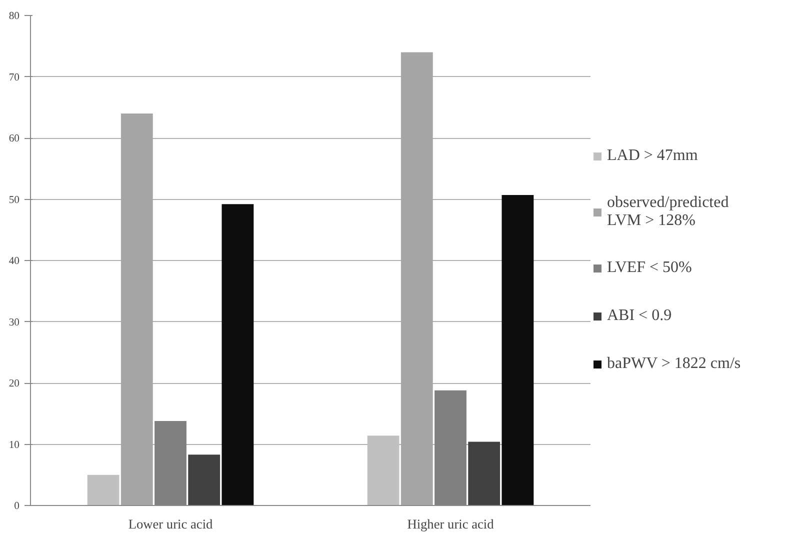 This screenshot has height=555, width=804. Describe the element at coordinates (639, 316) in the screenshot. I see `legend-label: ABI < 0.9` at that location.